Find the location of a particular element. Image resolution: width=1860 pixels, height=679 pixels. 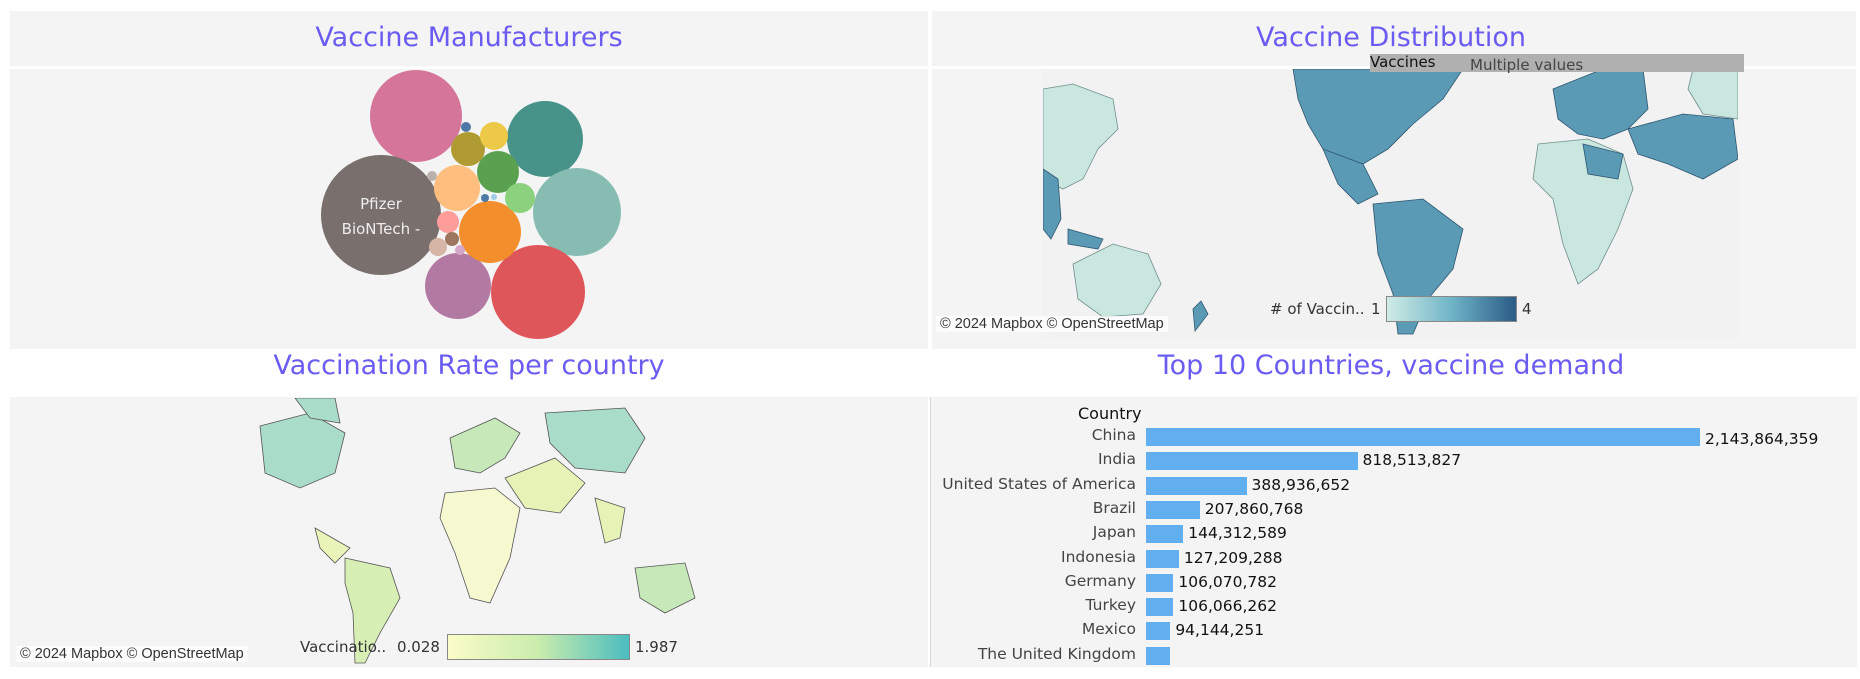

bar-category-label: Turkey is located at coordinates (1110, 605).